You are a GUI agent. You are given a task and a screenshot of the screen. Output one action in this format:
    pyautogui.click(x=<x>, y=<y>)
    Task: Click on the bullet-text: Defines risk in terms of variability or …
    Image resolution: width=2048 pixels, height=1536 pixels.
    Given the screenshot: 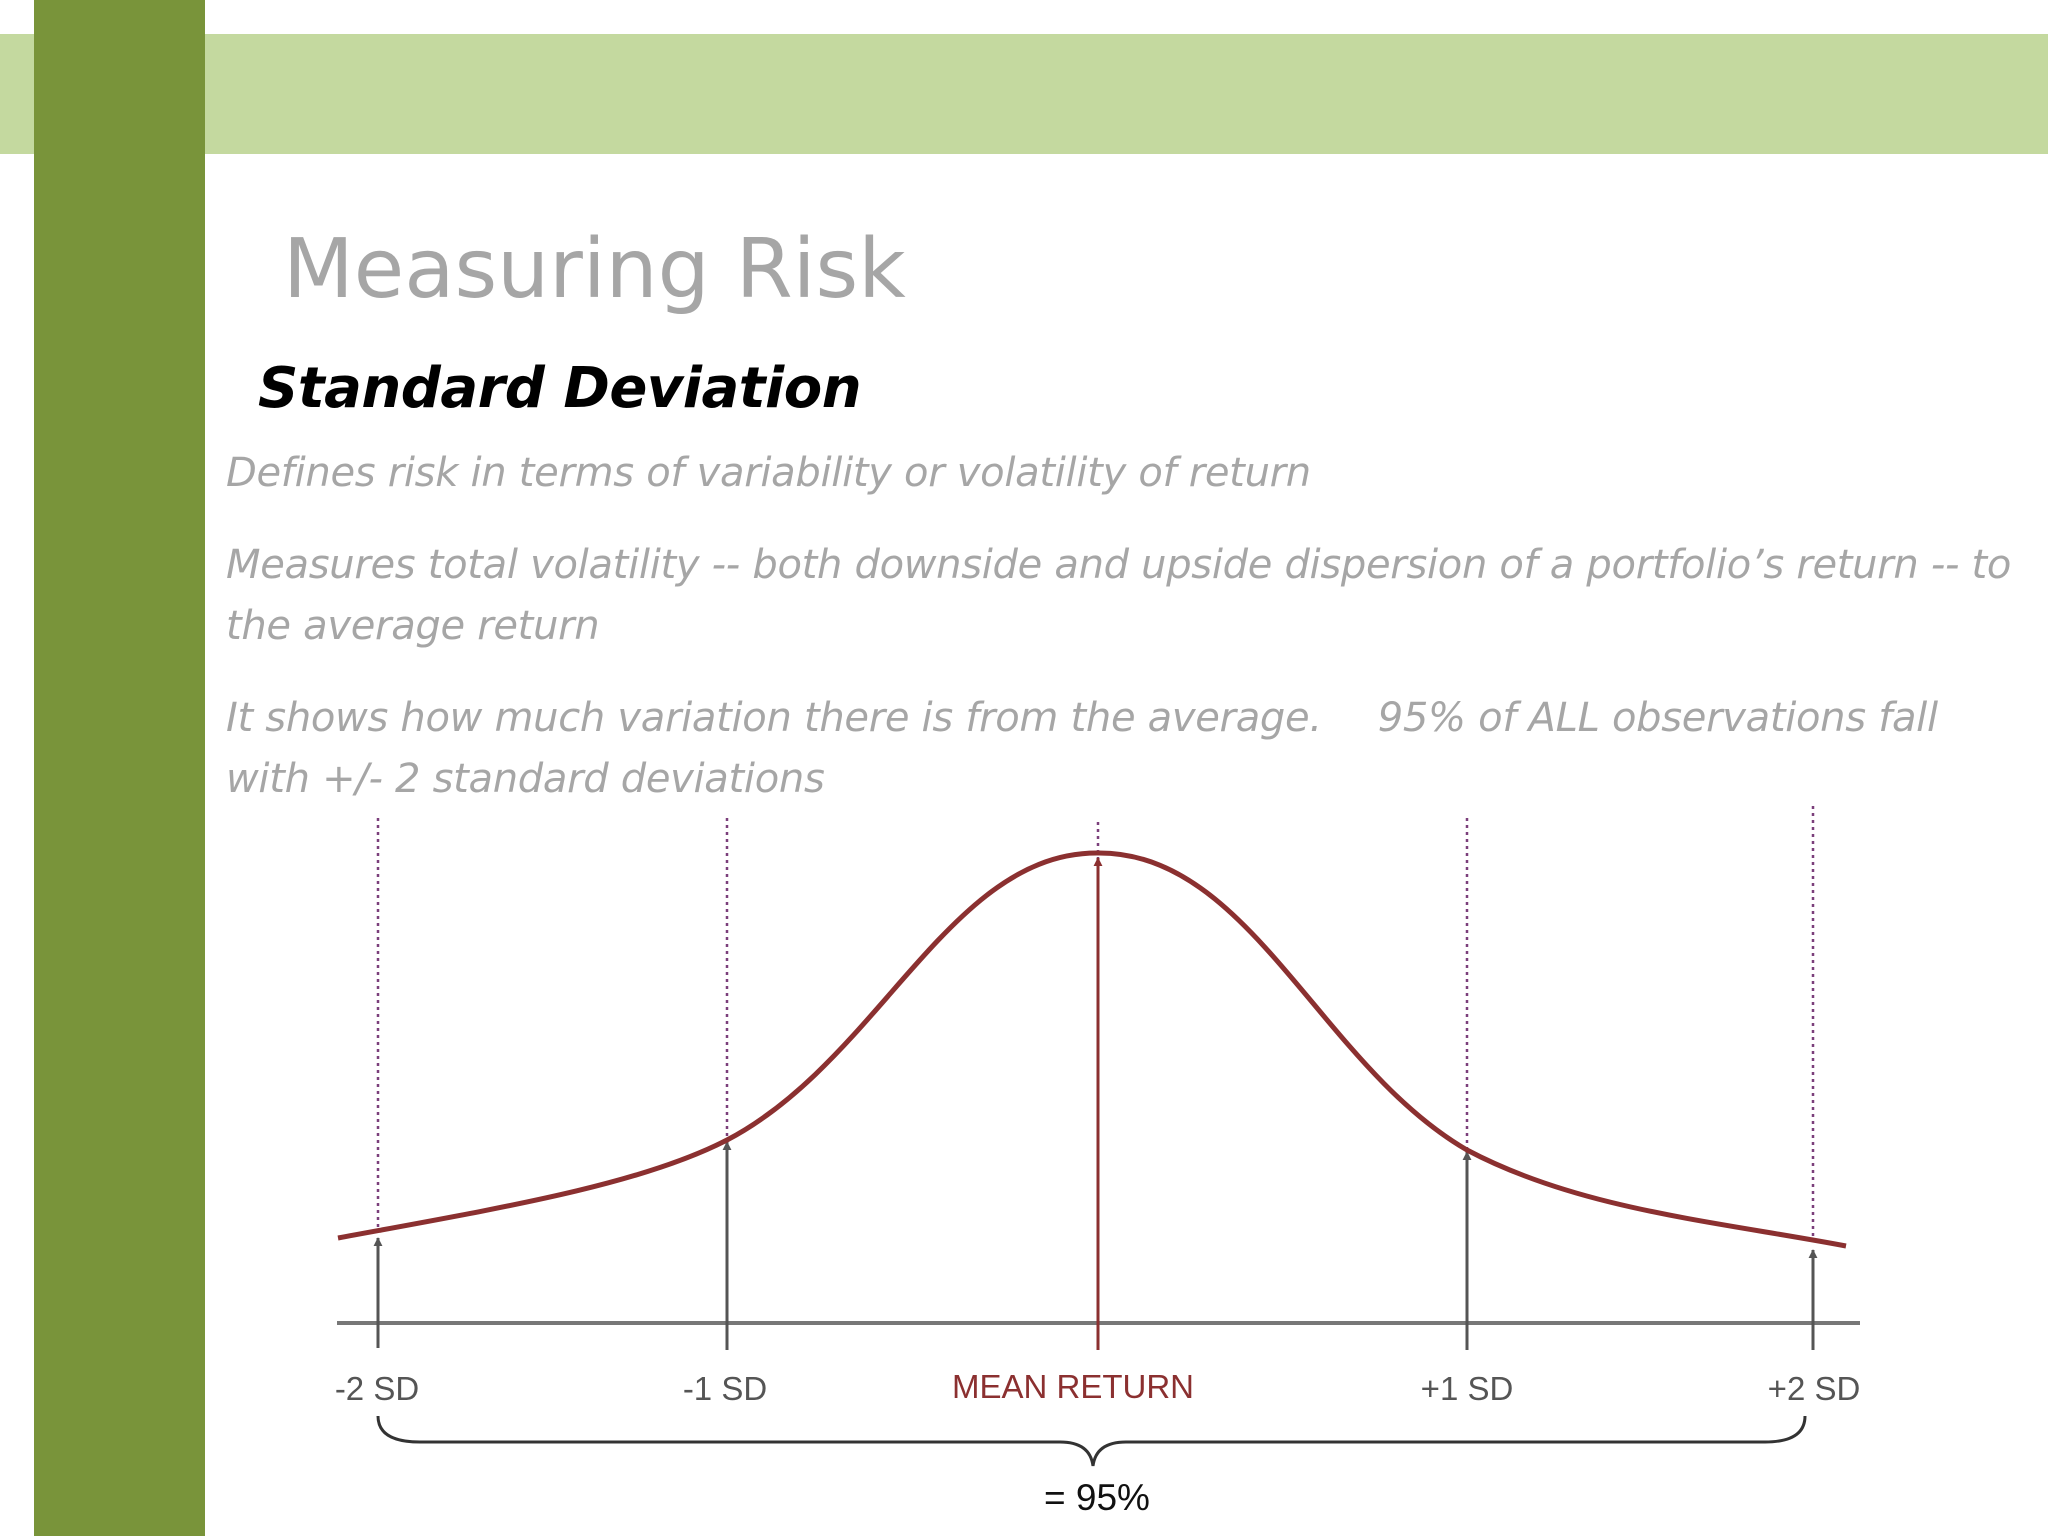 What is the action you would take?
    pyautogui.click(x=768, y=473)
    